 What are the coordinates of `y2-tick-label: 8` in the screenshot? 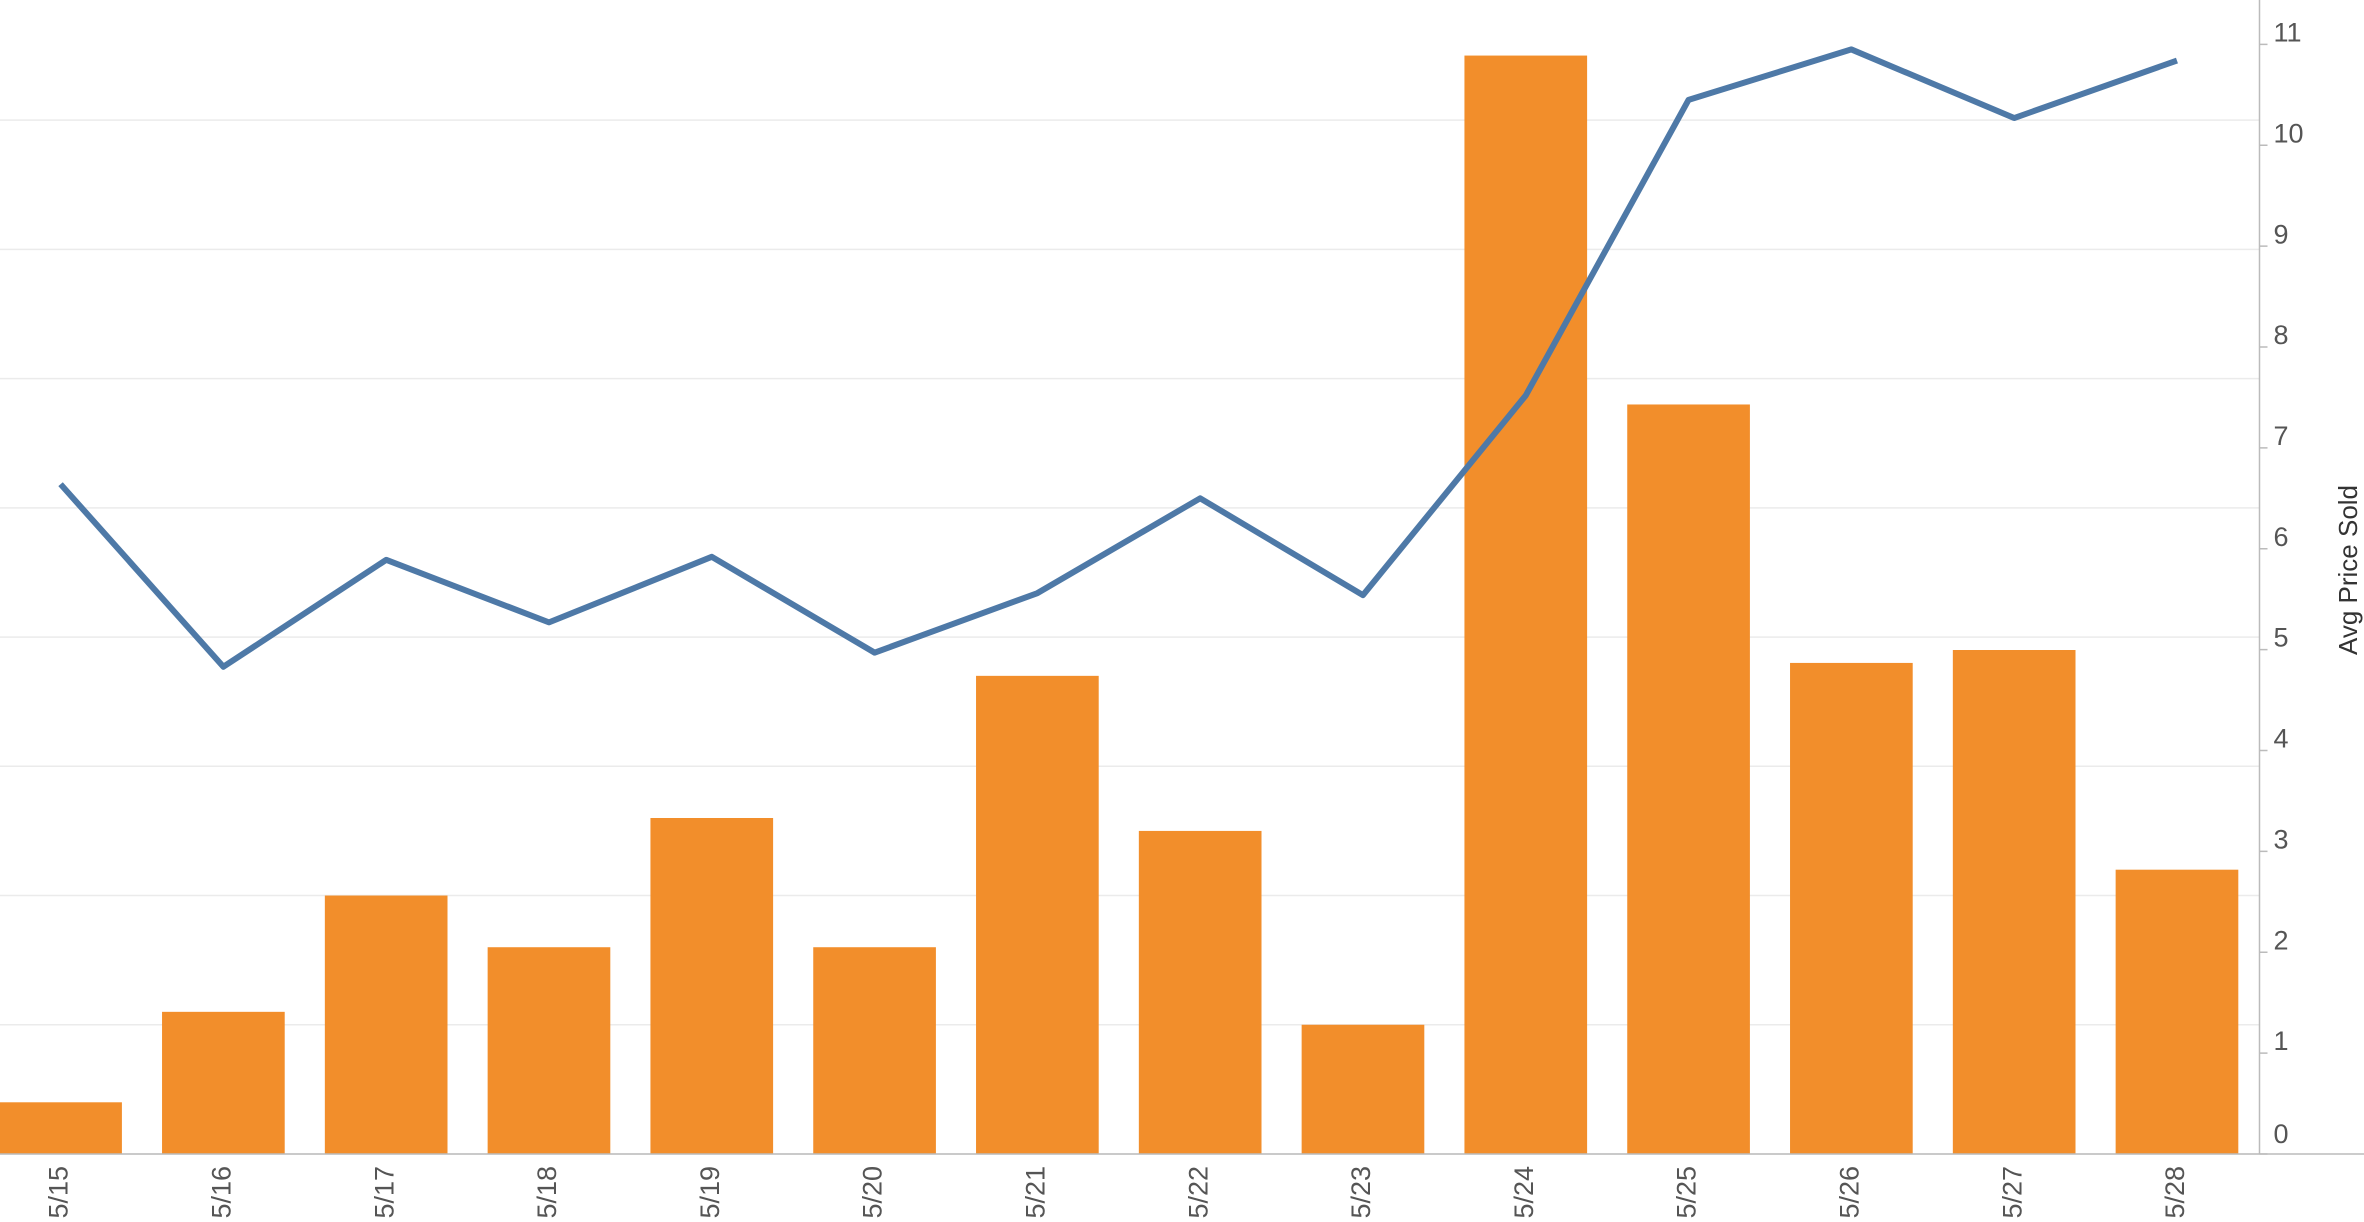 It's located at (2281, 335).